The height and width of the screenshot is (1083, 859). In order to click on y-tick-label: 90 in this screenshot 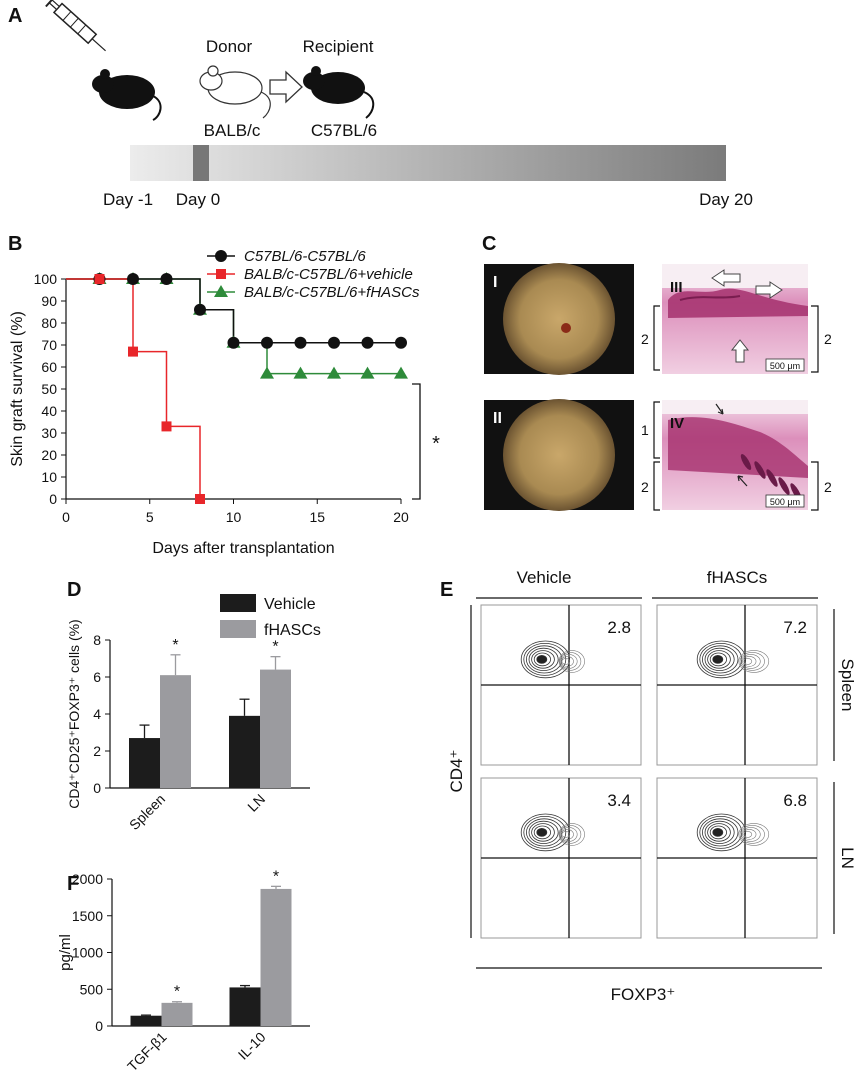, I will do `click(49, 301)`.